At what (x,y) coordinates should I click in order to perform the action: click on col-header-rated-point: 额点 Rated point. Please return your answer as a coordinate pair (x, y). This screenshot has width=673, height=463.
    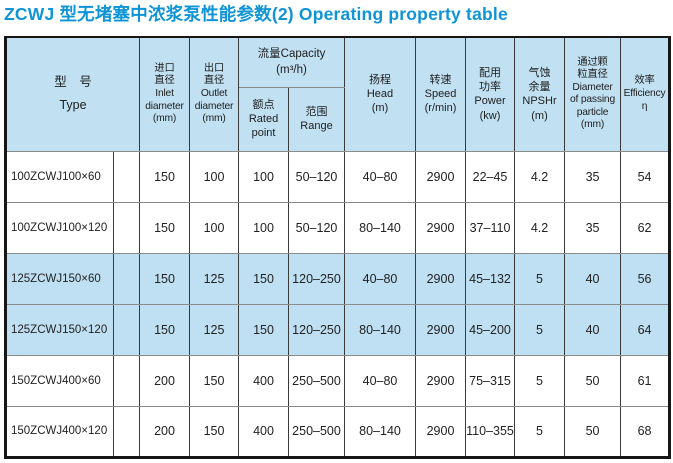
    Looking at the image, I should click on (264, 119).